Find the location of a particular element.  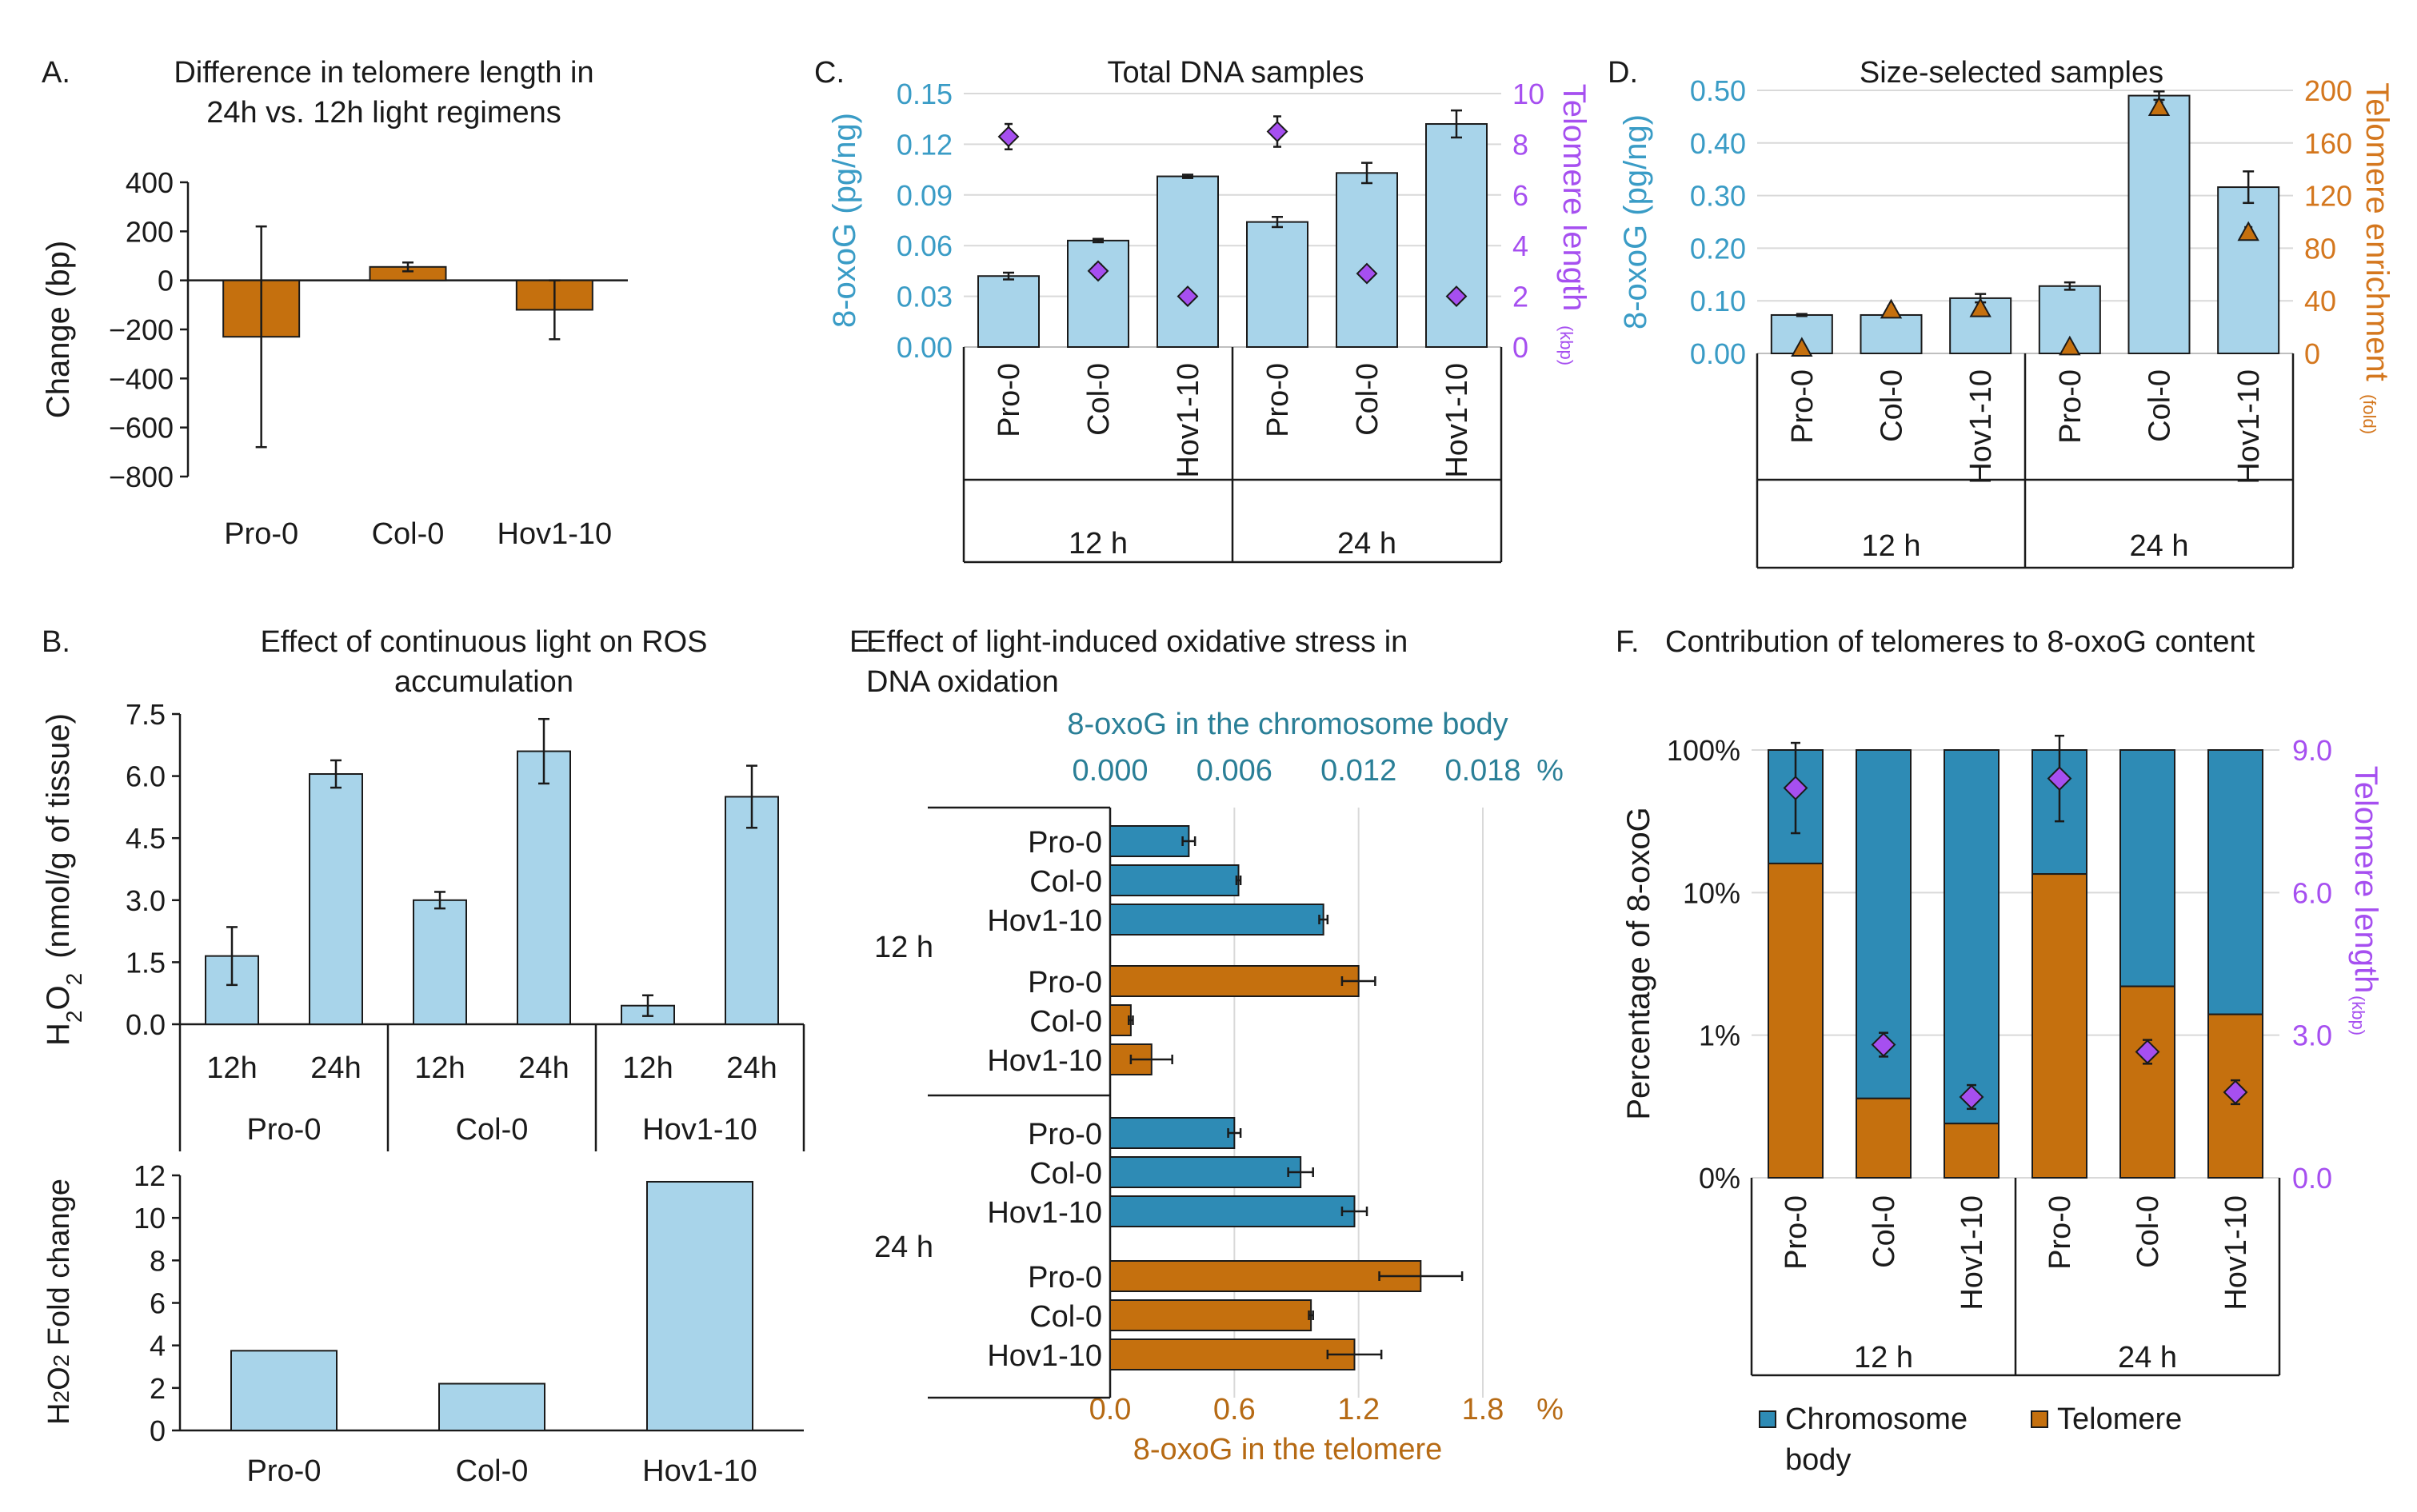

y-tick-label: 2 is located at coordinates (158, 1388).